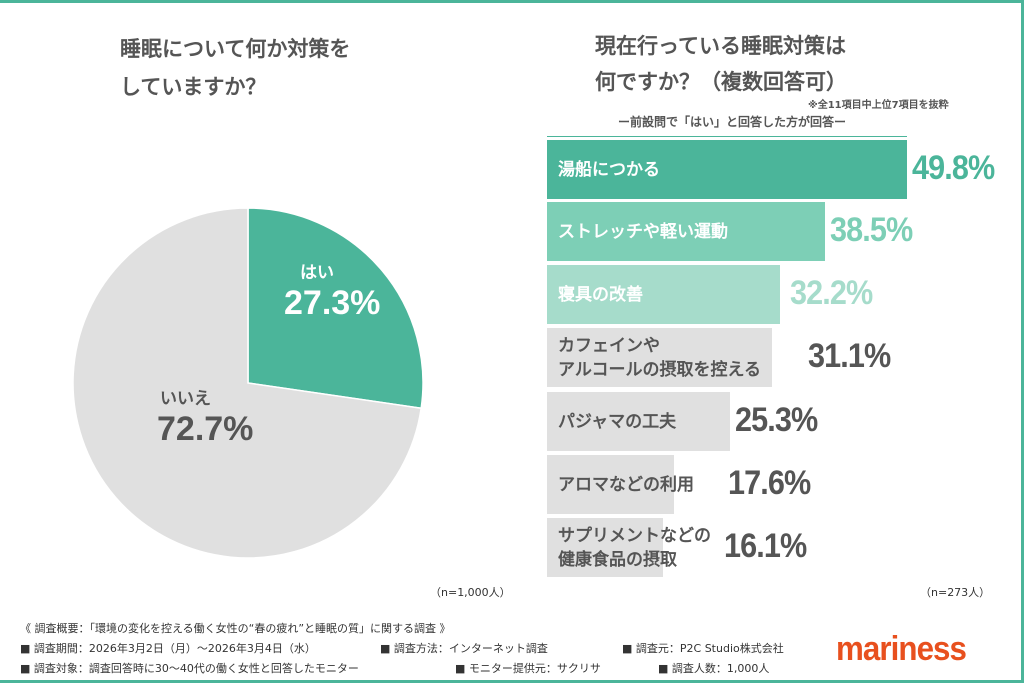 Image resolution: width=1024 pixels, height=683 pixels. What do you see at coordinates (953, 168) in the screenshot?
I see `bar-value-label: 49.8%` at bounding box center [953, 168].